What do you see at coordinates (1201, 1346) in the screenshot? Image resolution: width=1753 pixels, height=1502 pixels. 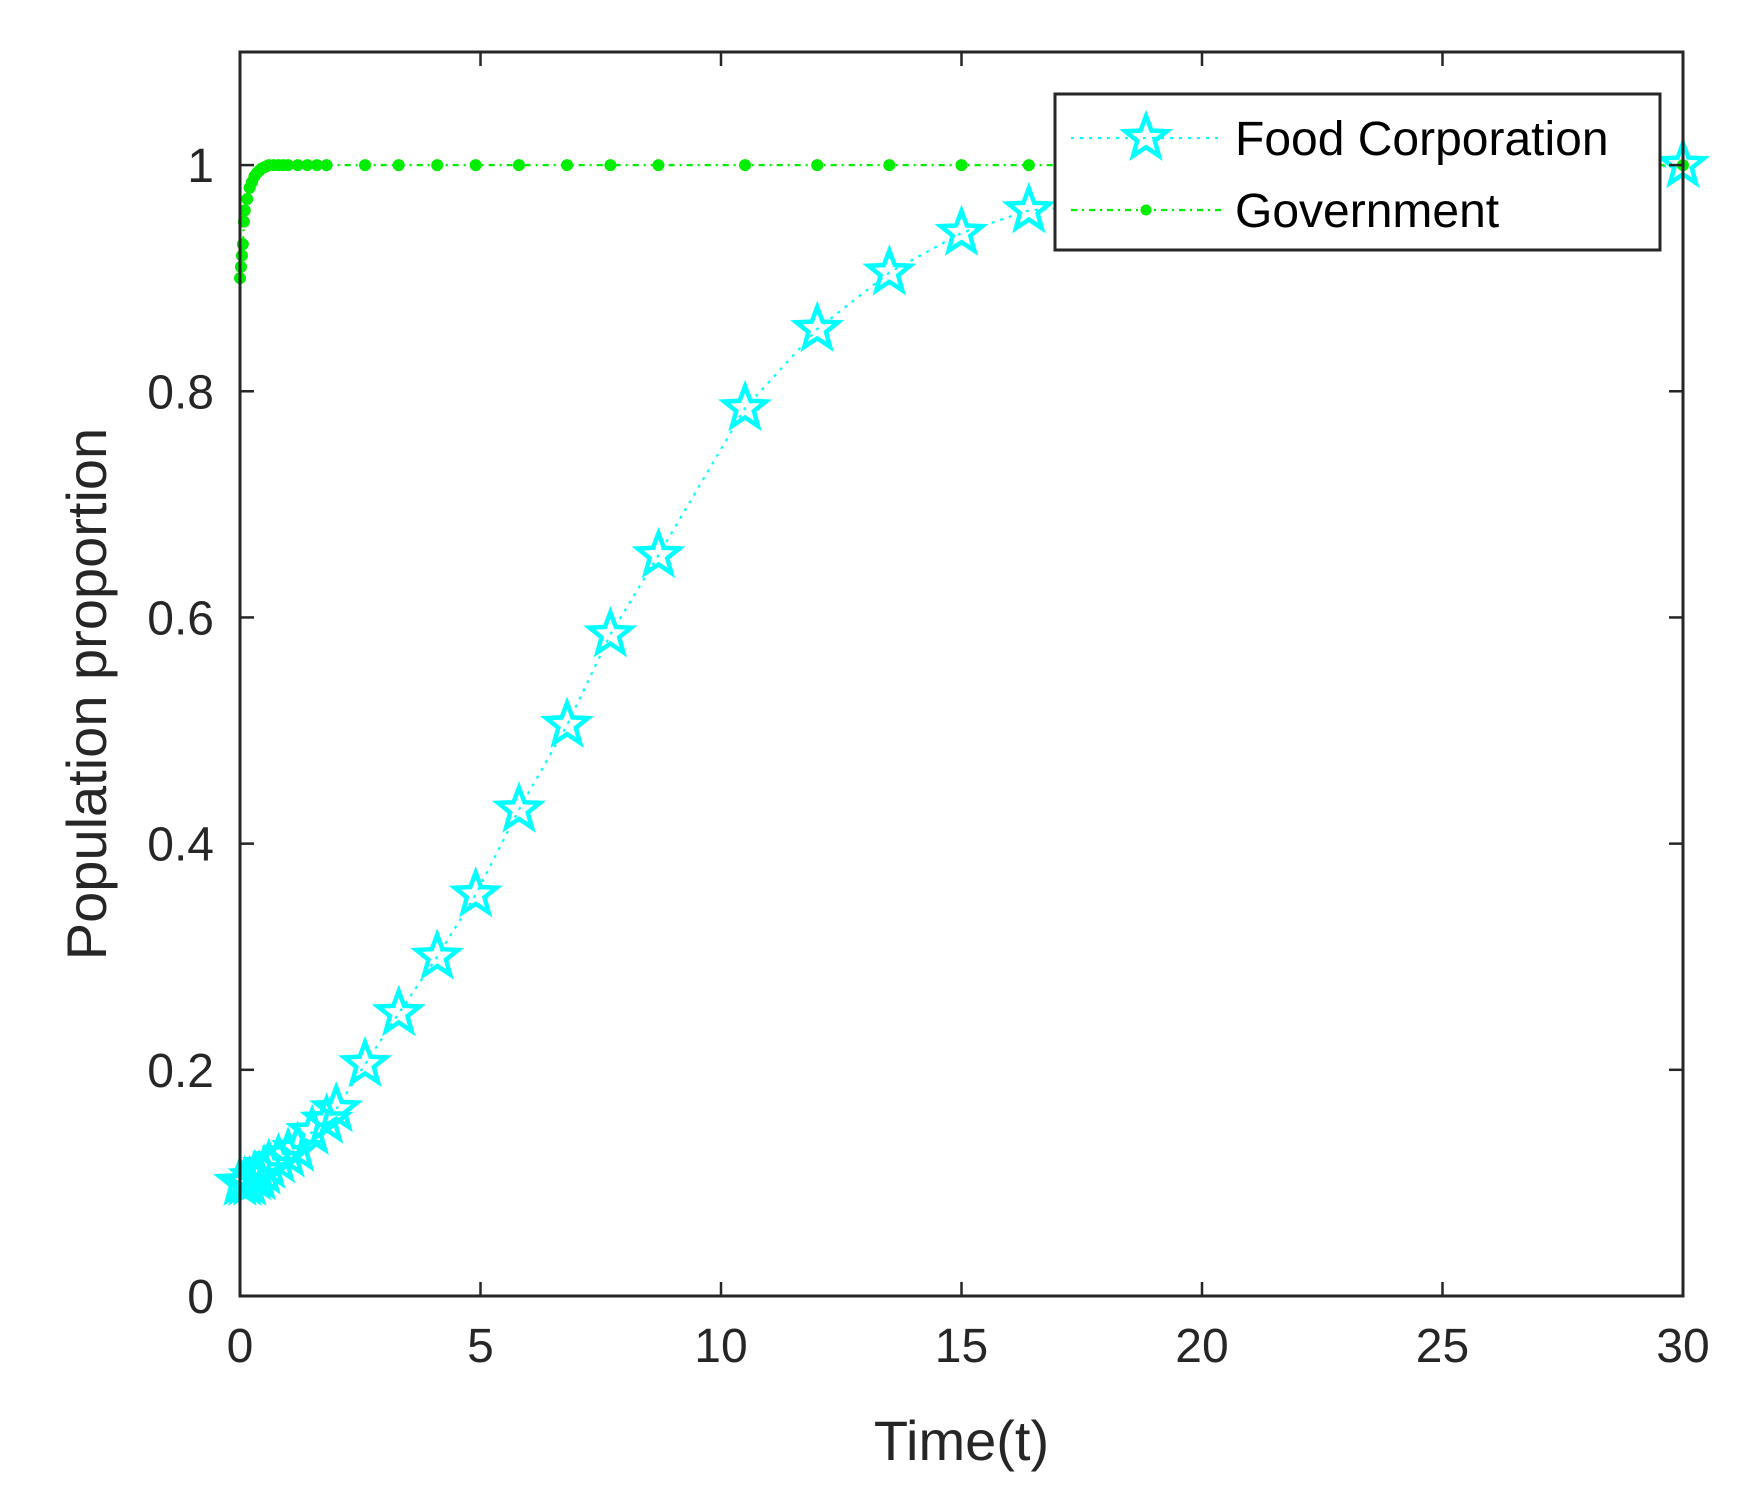 I see `x-tick-label: 20` at bounding box center [1201, 1346].